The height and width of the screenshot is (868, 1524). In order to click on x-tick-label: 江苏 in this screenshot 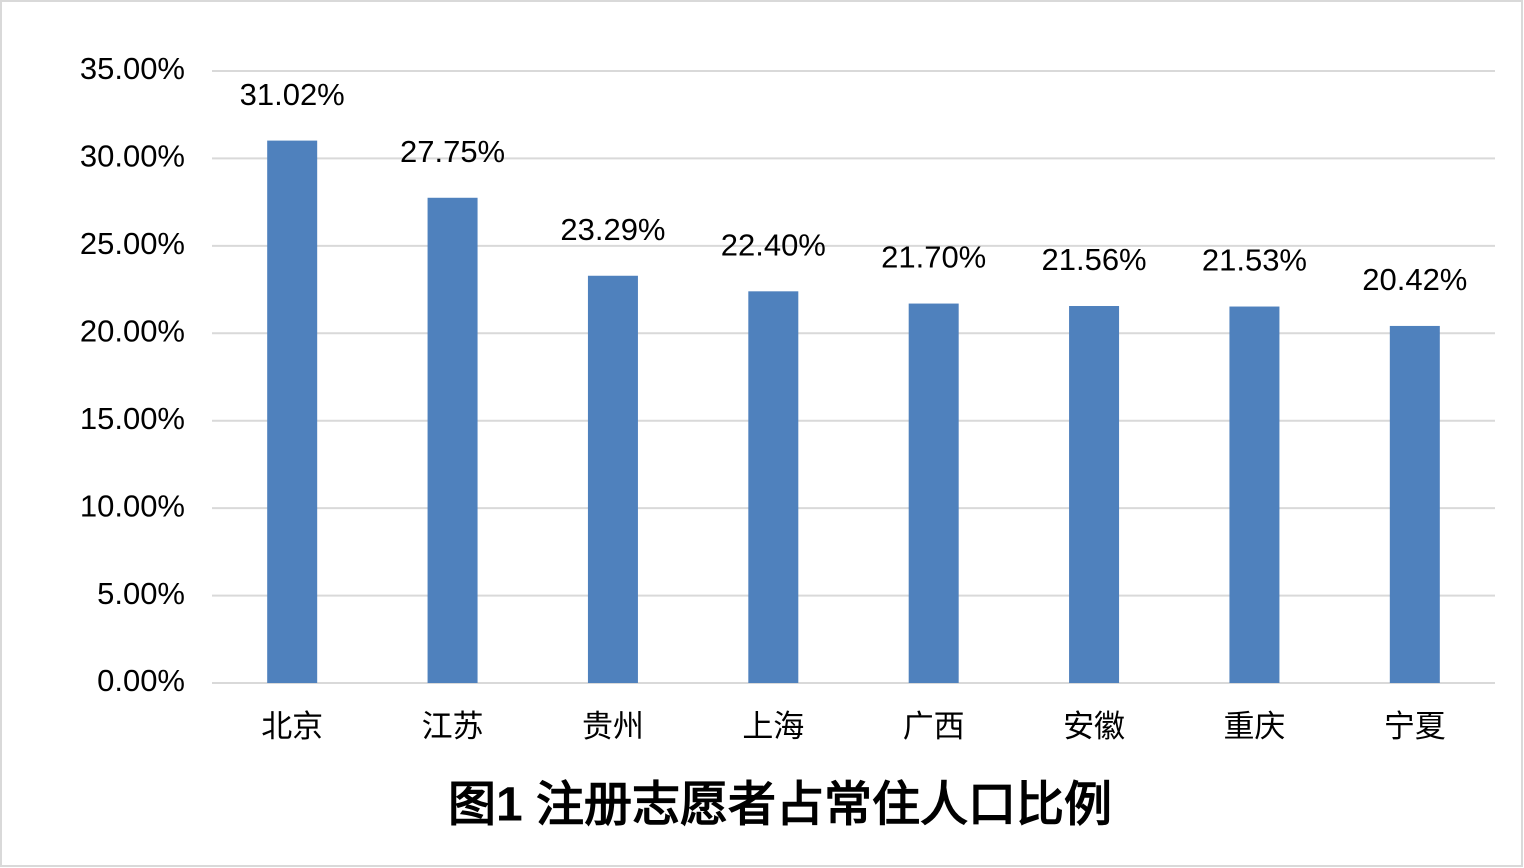, I will do `click(453, 726)`.